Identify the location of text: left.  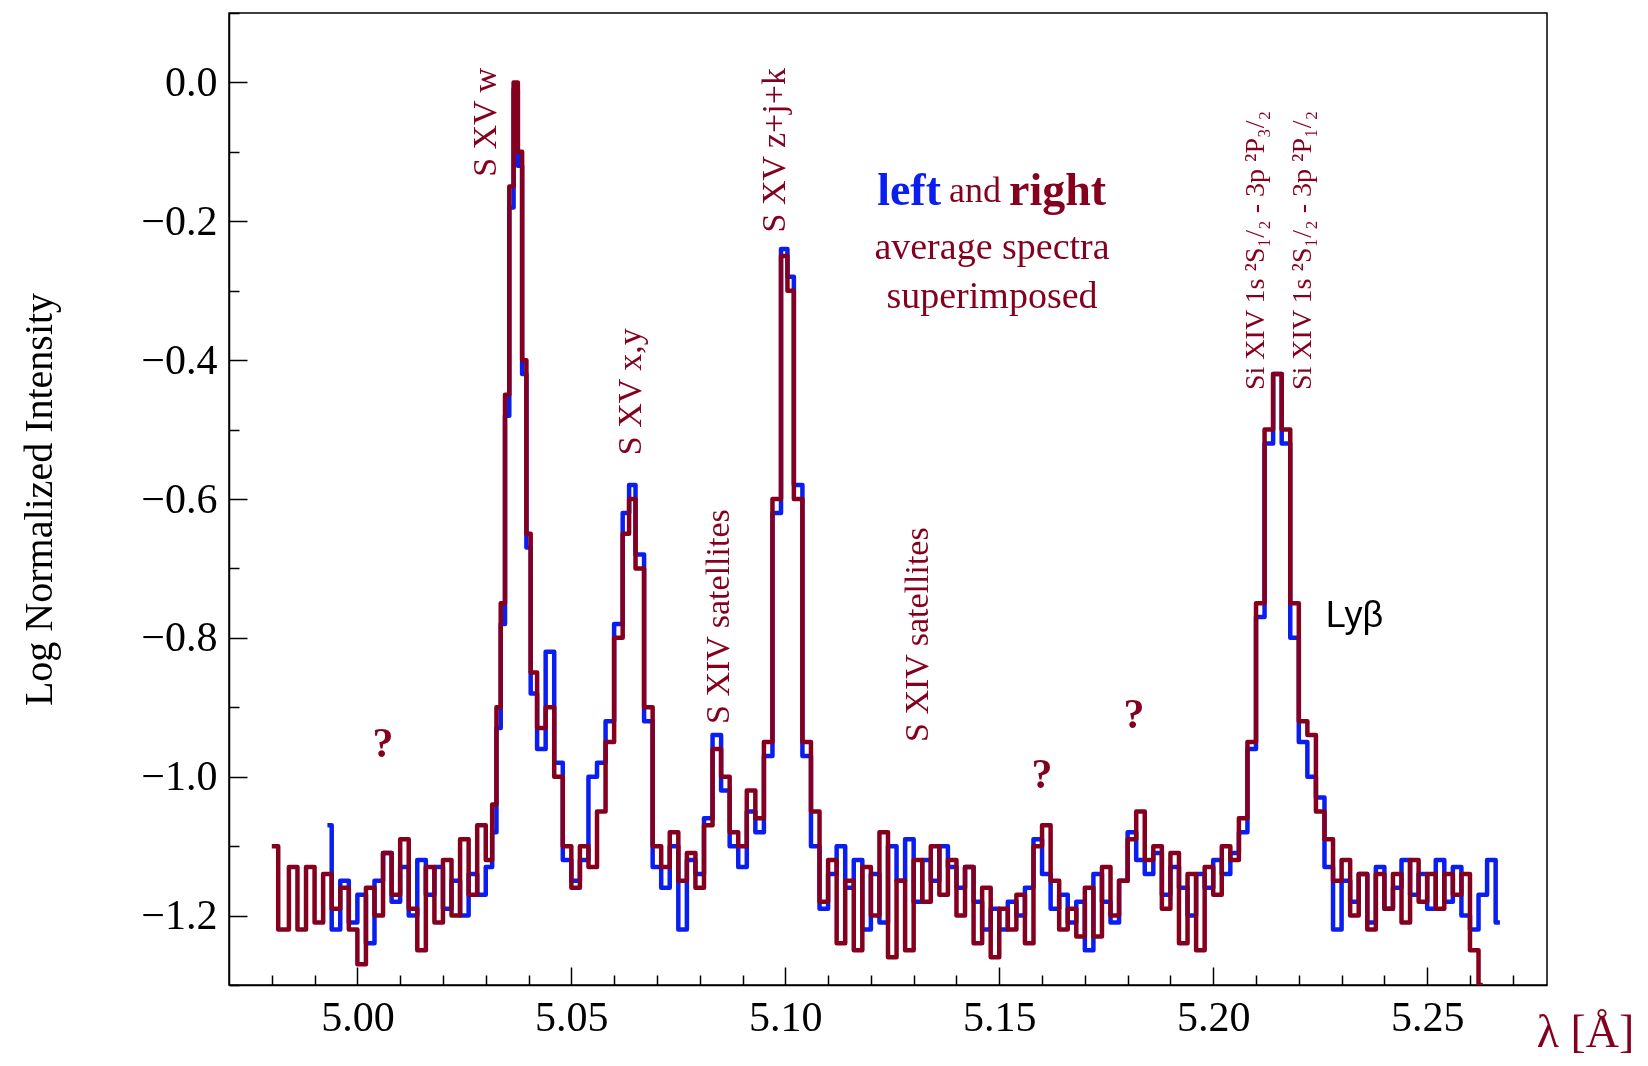
(909, 189).